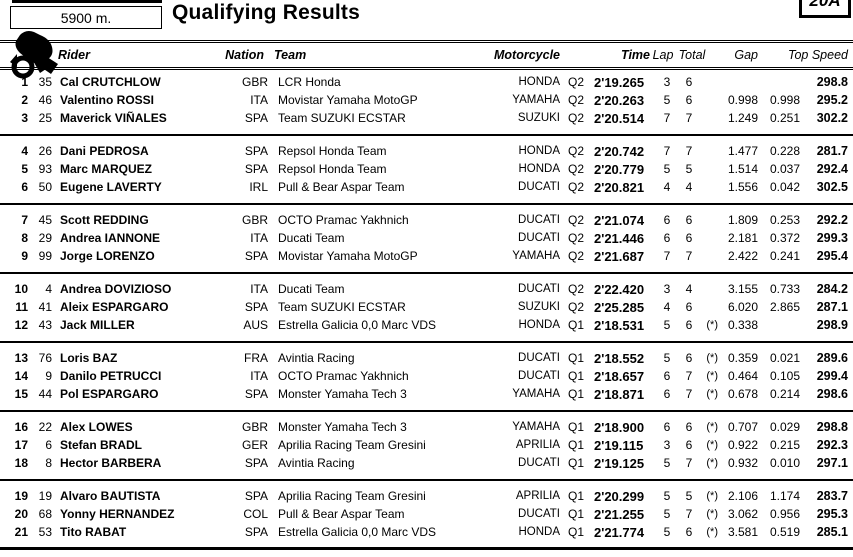  Describe the element at coordinates (825, 9) in the screenshot. I see `corner-badge: 20A` at that location.